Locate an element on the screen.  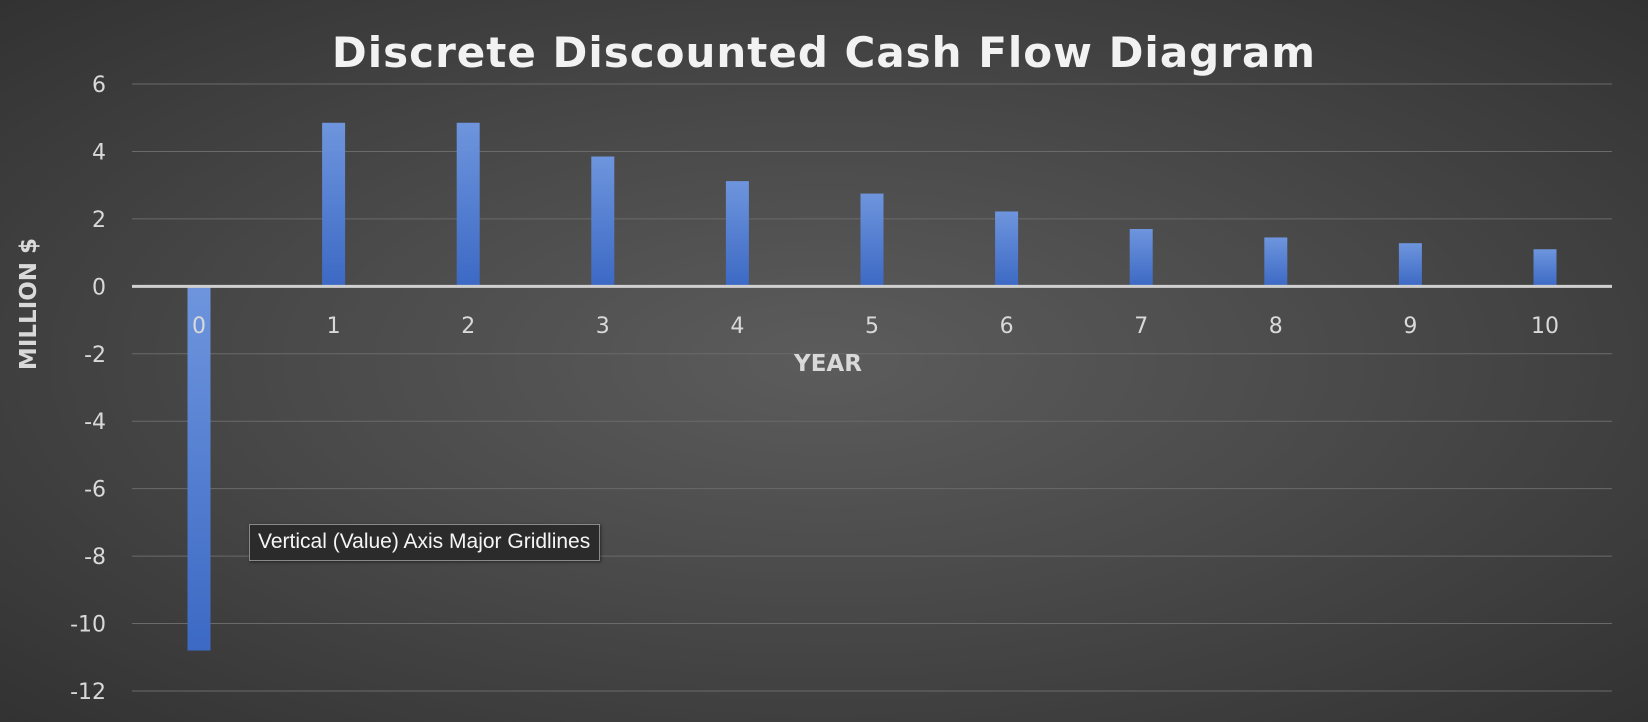
y-tick-label: -4 is located at coordinates (95, 422).